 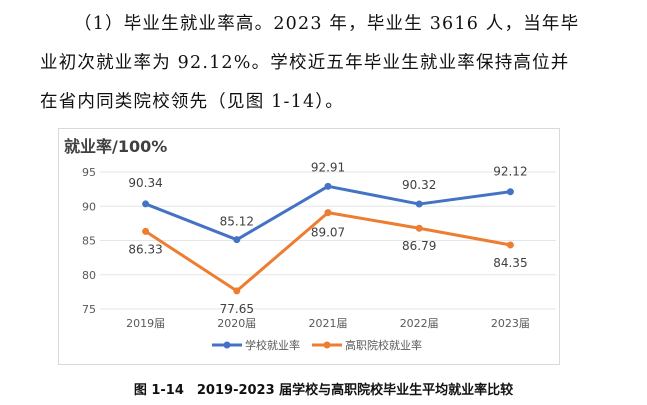 What do you see at coordinates (115, 146) in the screenshot?
I see `chart-title: 就业率/100%` at bounding box center [115, 146].